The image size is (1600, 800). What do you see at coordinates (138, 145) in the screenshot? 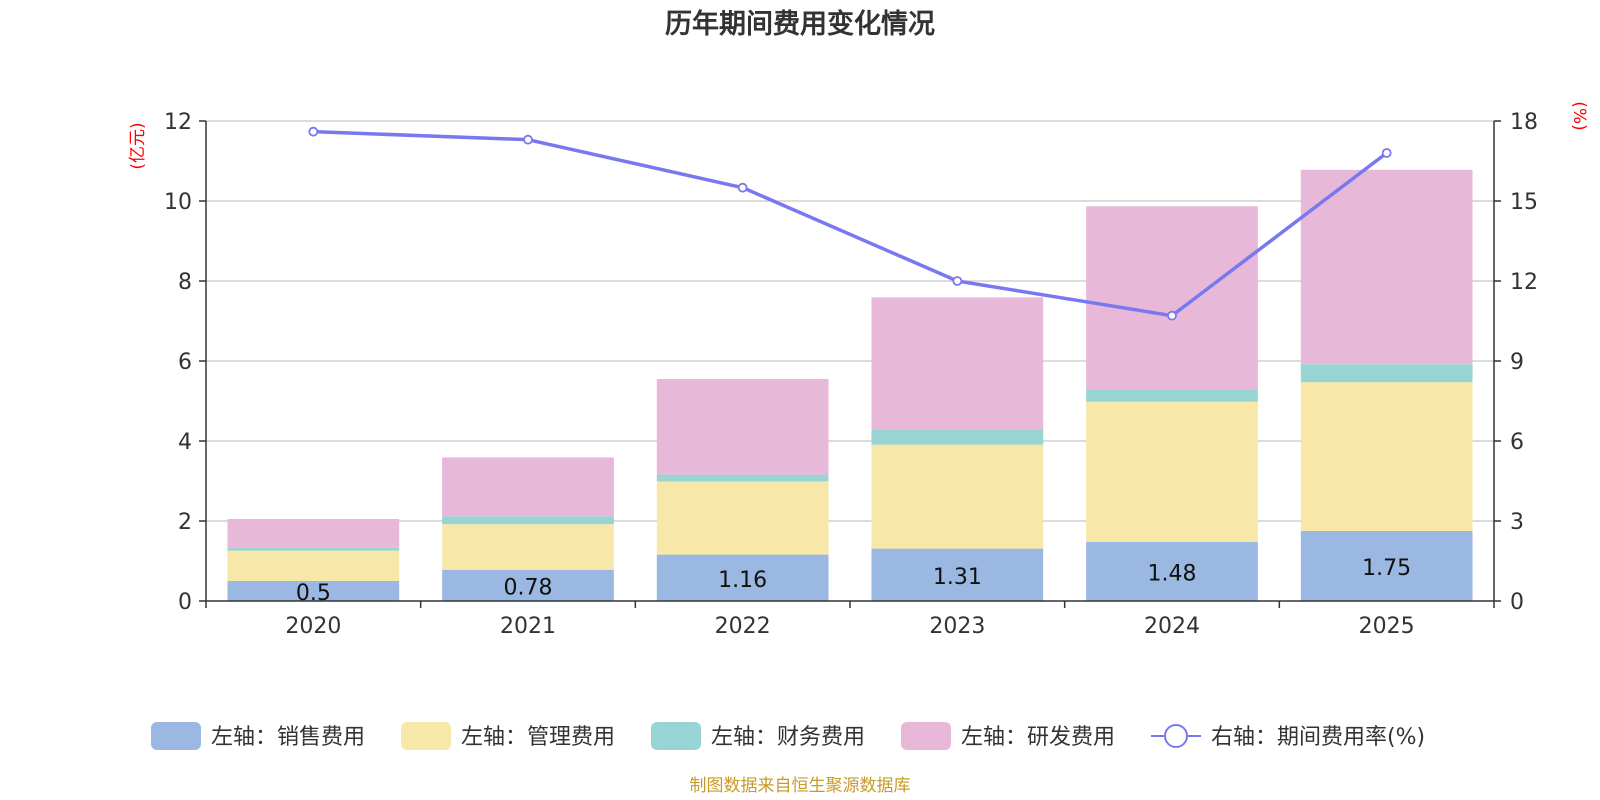
I see `left-axis-unit: (亿元)` at bounding box center [138, 145].